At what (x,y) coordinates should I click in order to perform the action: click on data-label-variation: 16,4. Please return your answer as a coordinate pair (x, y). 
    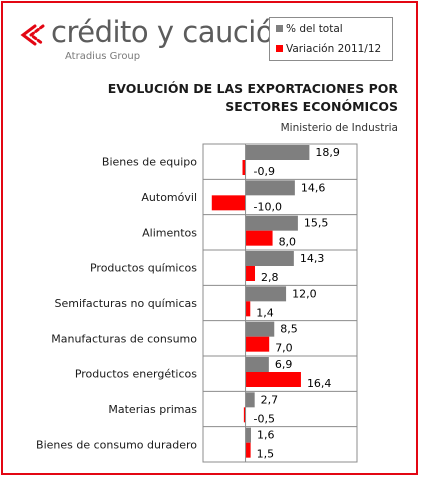
    Looking at the image, I should click on (319, 383).